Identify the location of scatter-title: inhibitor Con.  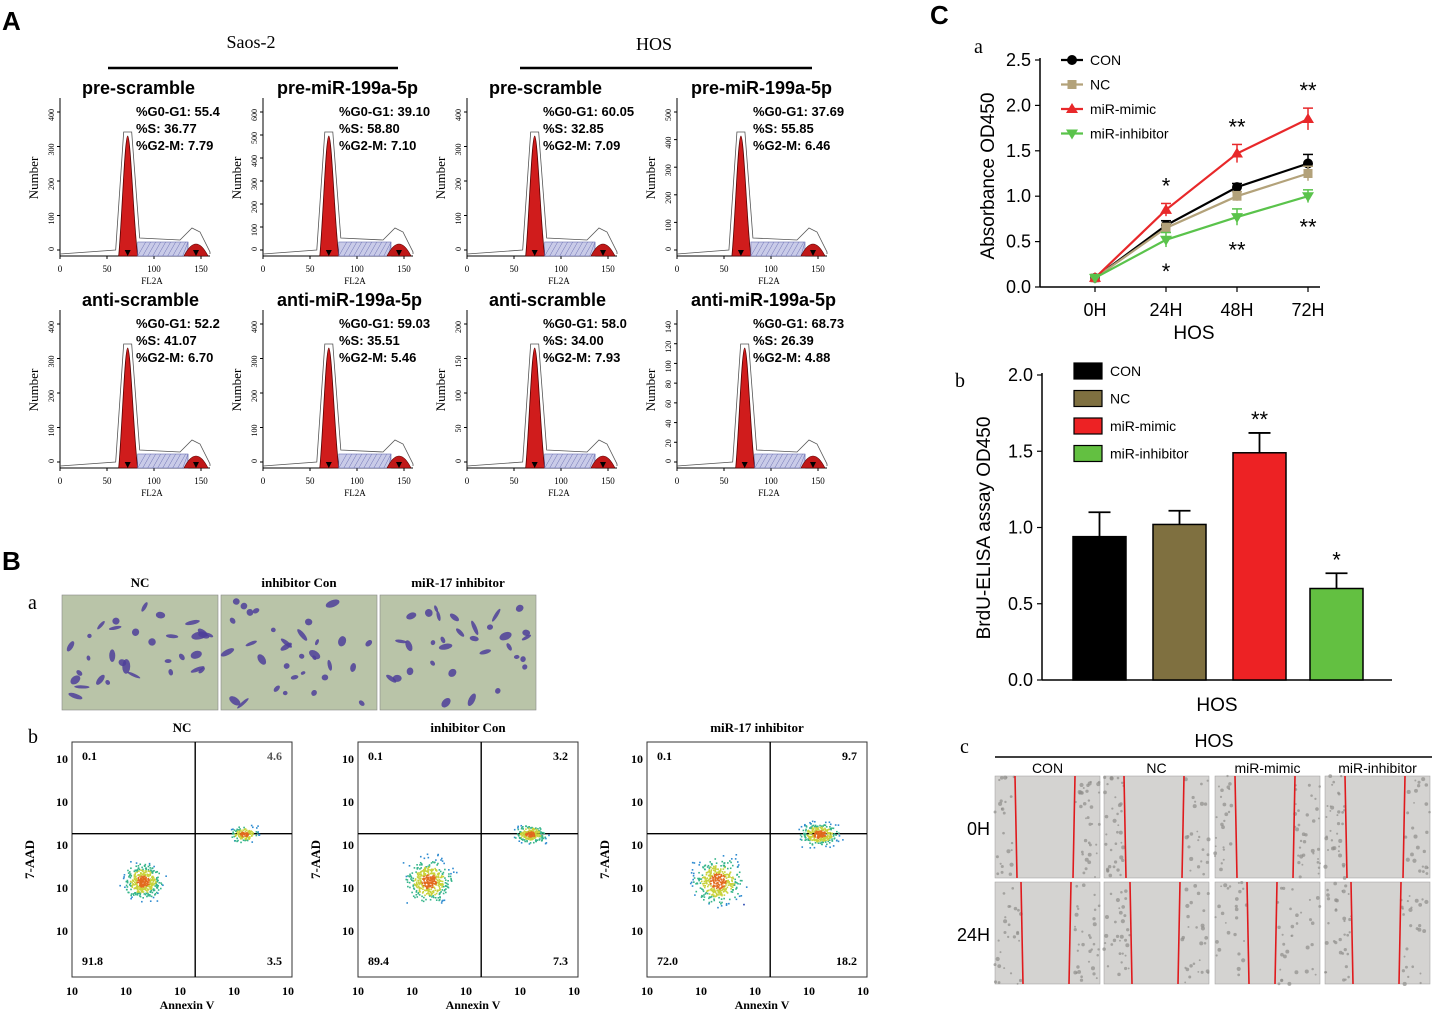
(468, 727).